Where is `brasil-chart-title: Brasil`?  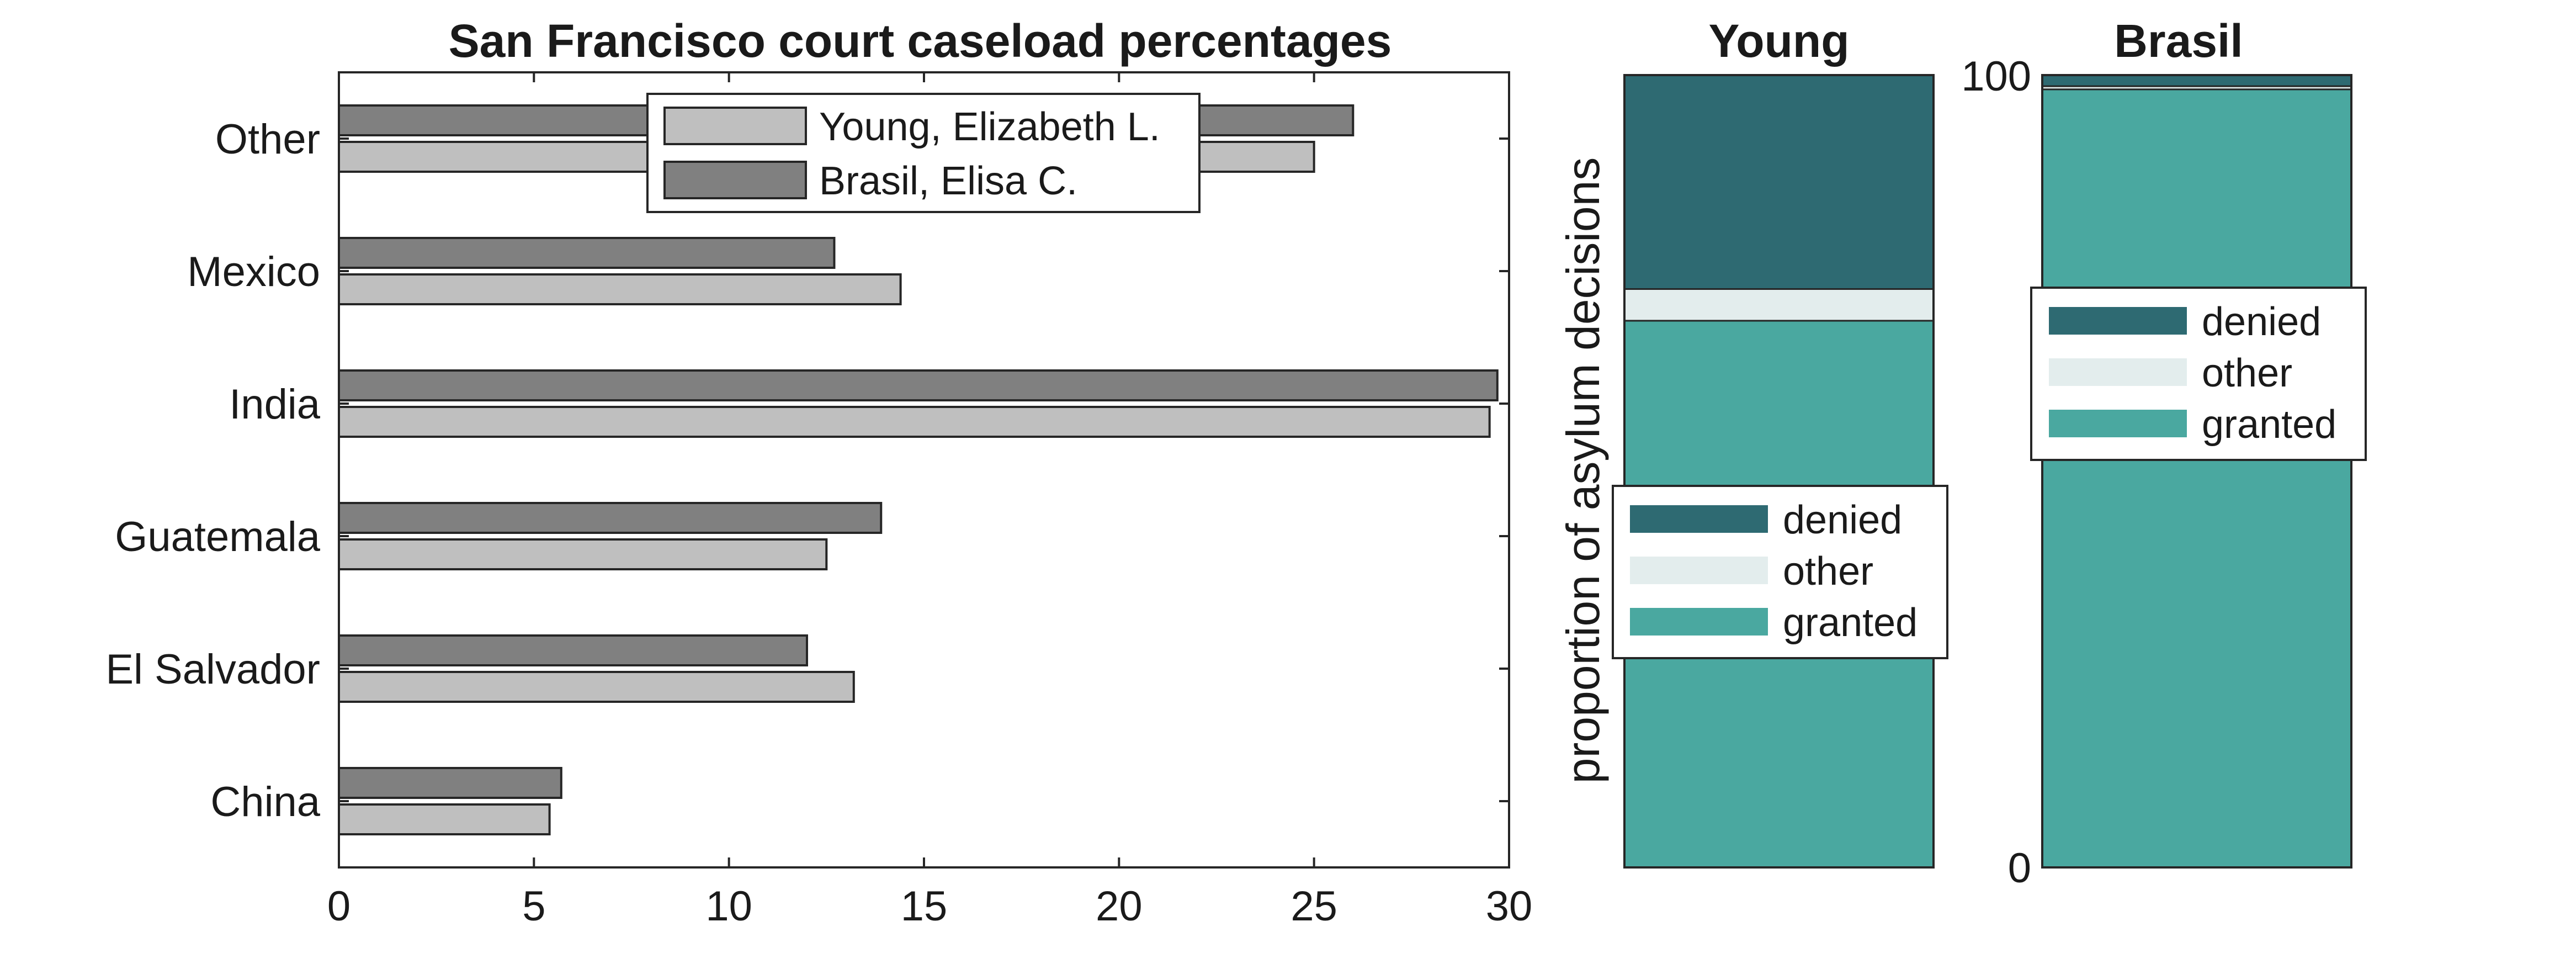
brasil-chart-title: Brasil is located at coordinates (2178, 41).